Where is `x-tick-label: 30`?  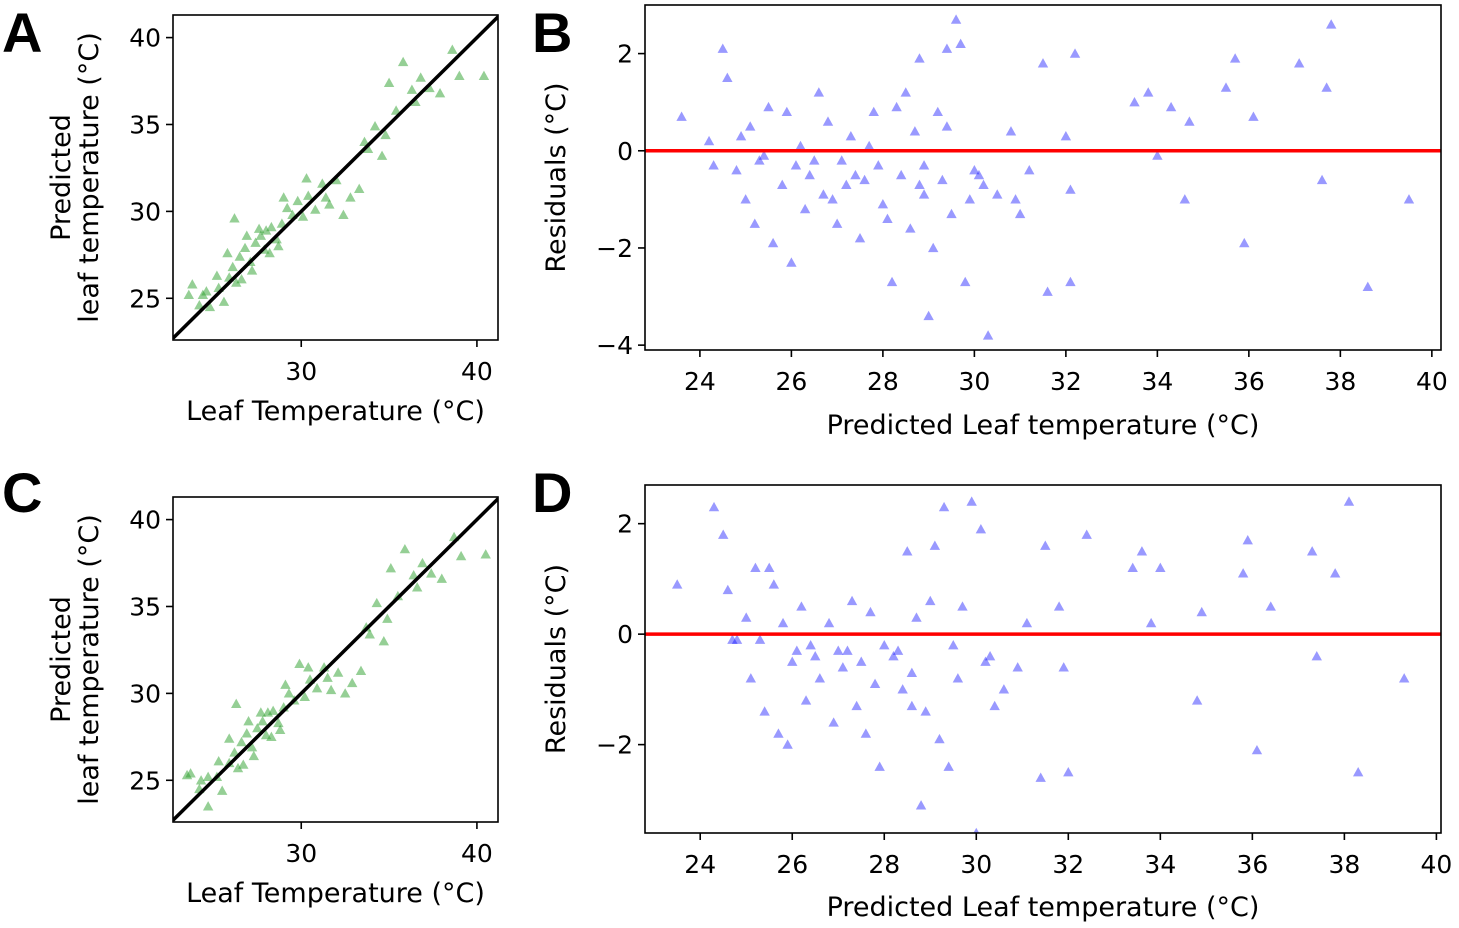 x-tick-label: 30 is located at coordinates (976, 864).